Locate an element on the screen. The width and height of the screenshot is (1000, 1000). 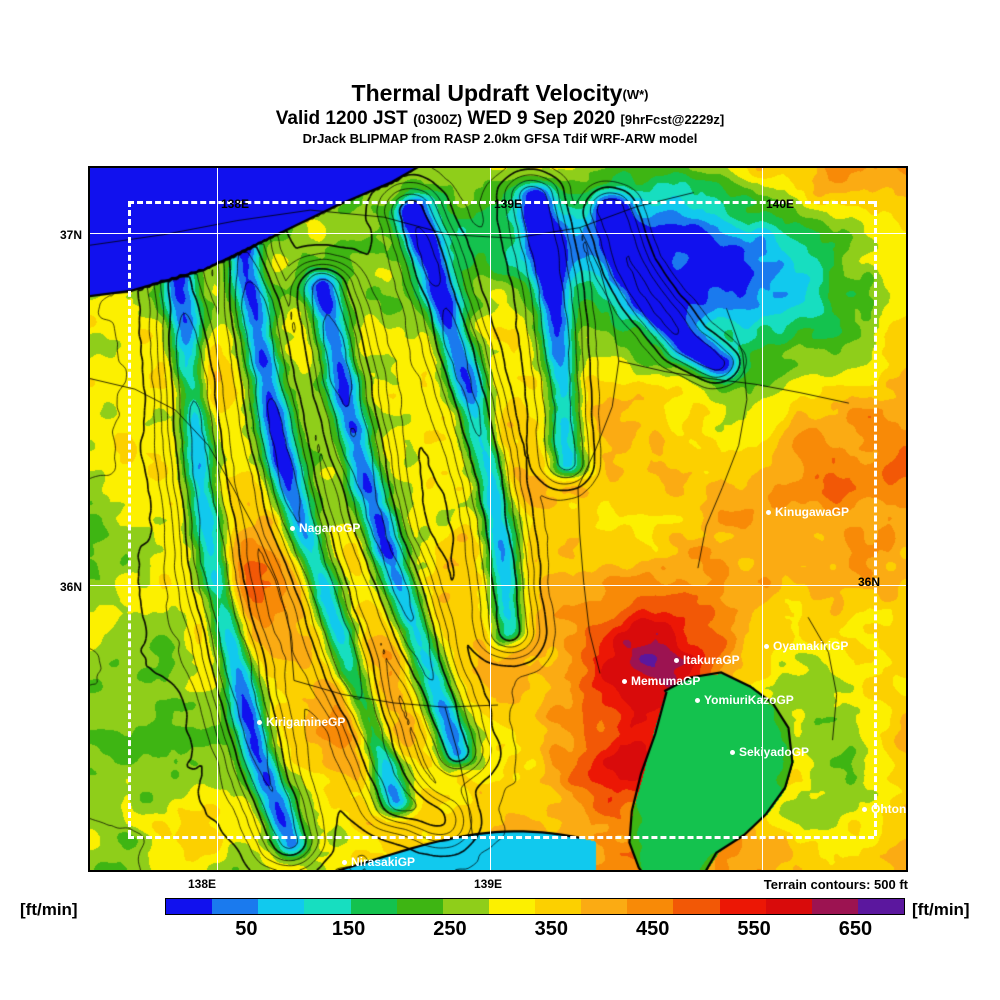
colorbar-gradient is located at coordinates (535, 906).